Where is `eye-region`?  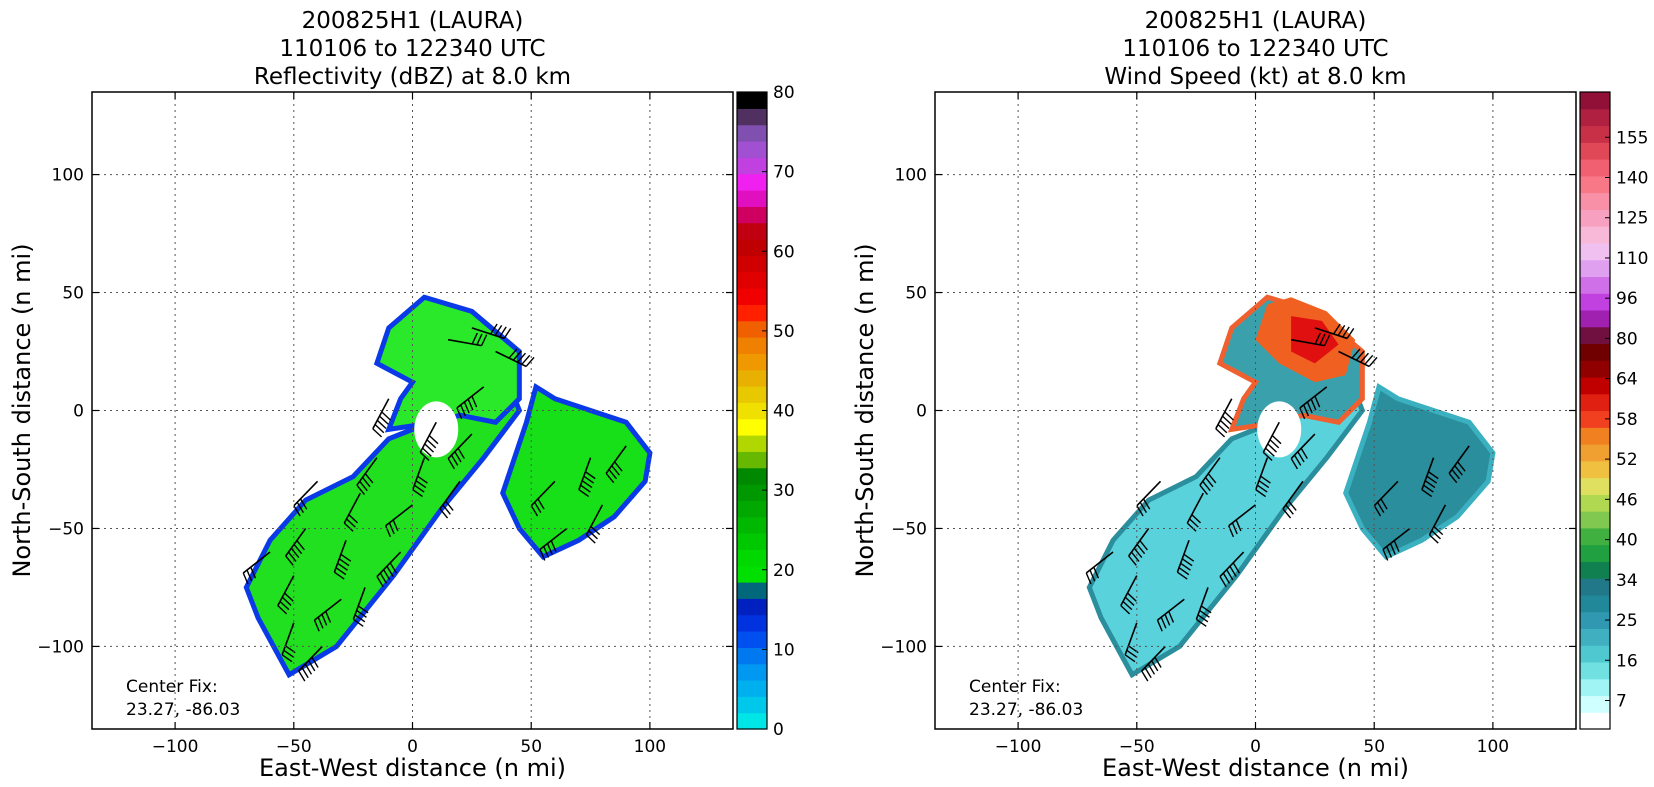
eye-region is located at coordinates (436, 429).